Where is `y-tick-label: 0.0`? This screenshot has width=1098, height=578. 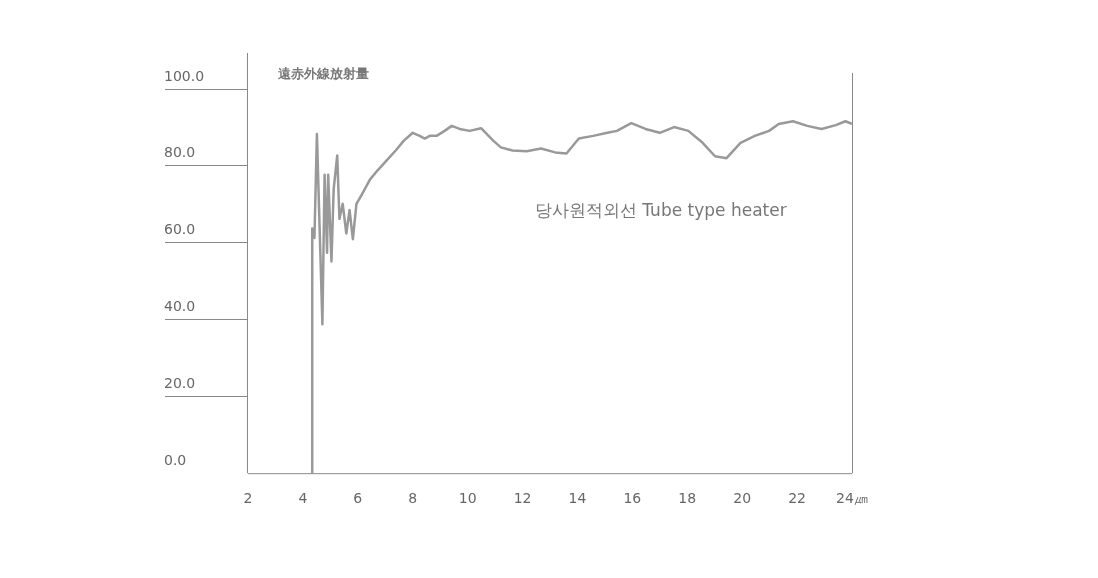 y-tick-label: 0.0 is located at coordinates (175, 459).